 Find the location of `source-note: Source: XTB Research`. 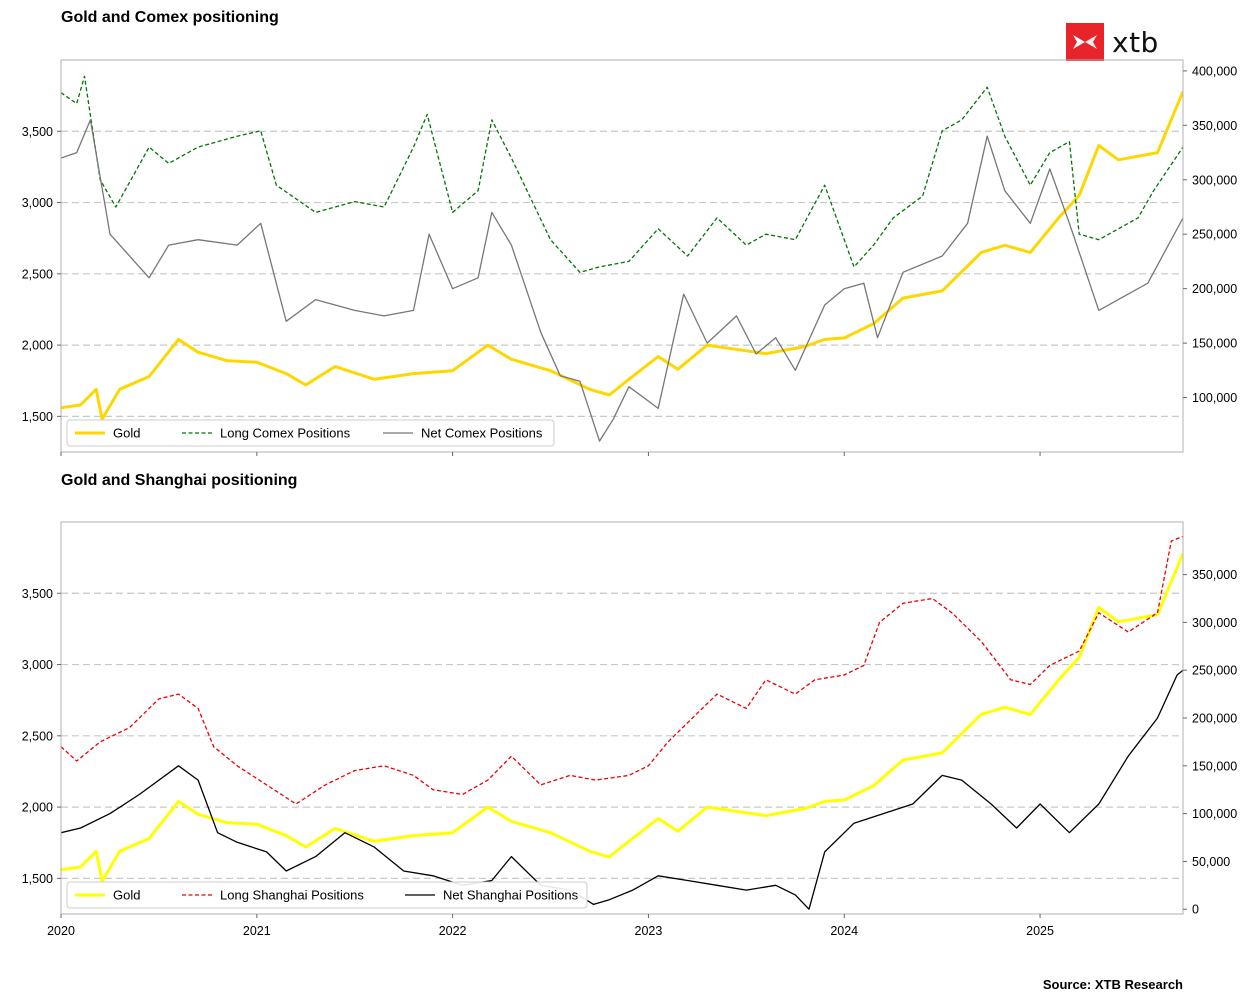

source-note: Source: XTB Research is located at coordinates (1112, 984).